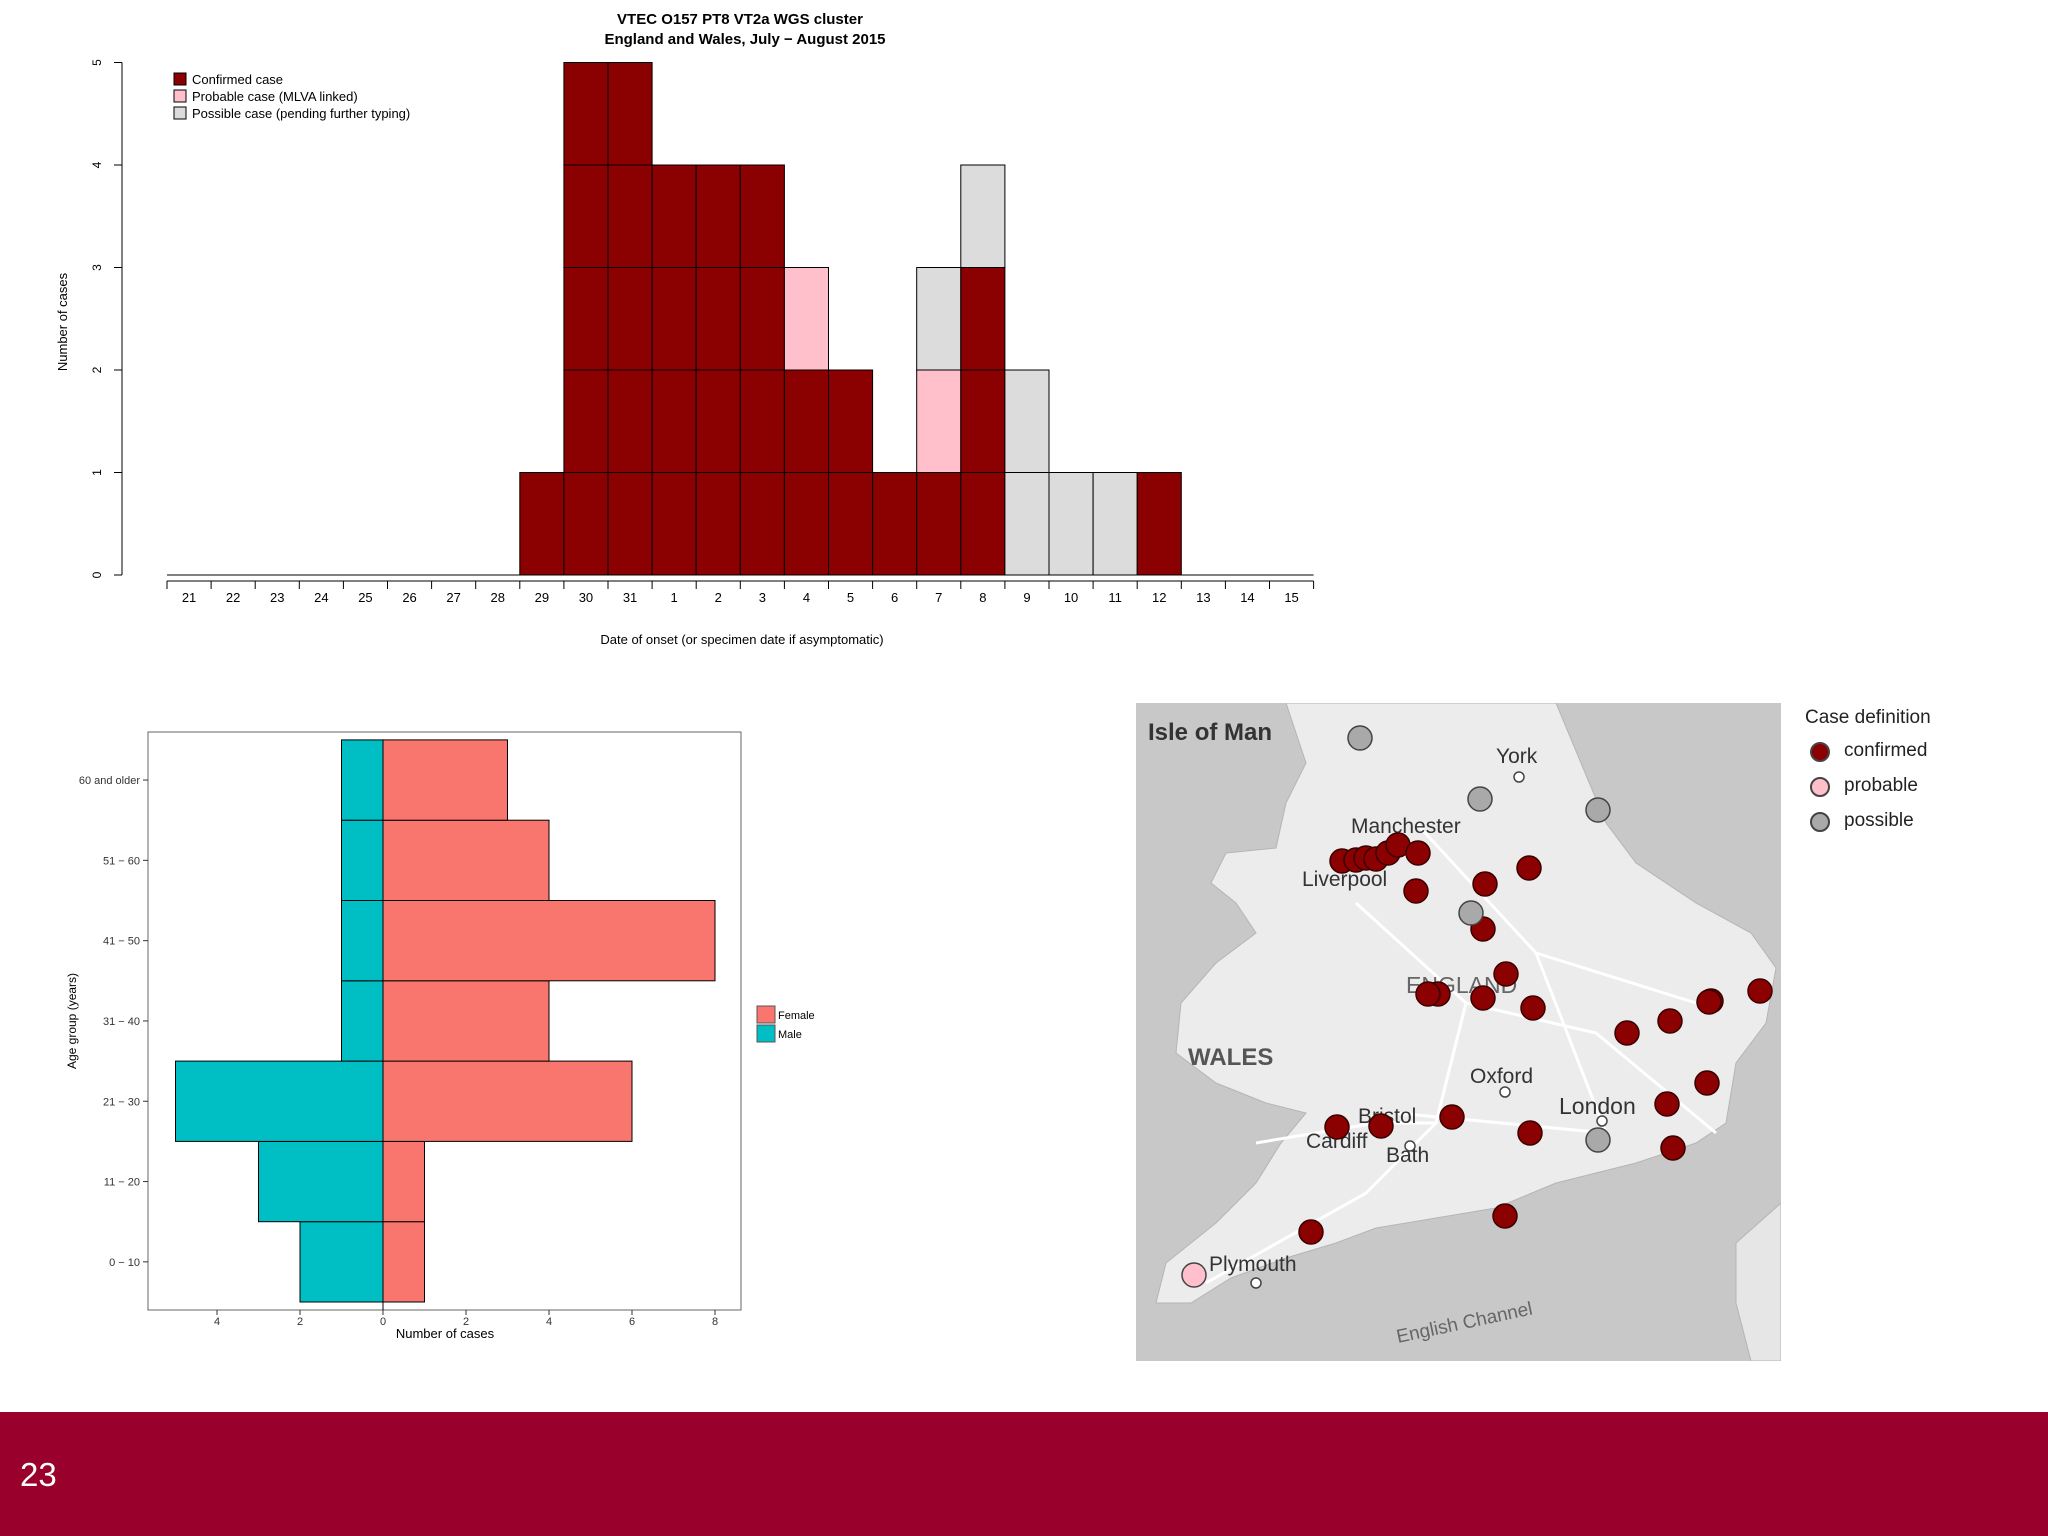 The width and height of the screenshot is (2048, 1536). I want to click on map-label: London, so click(1597, 1106).